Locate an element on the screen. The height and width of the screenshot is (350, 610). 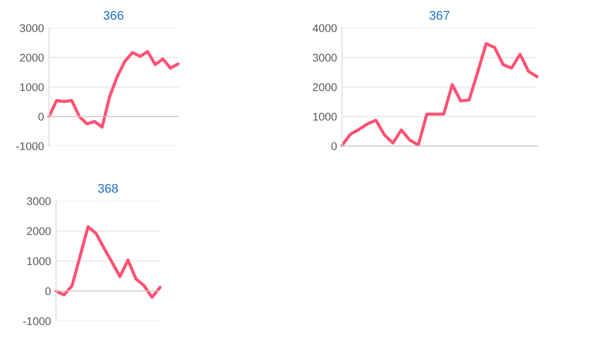
y-tick-label: 4000 is located at coordinates (324, 28).